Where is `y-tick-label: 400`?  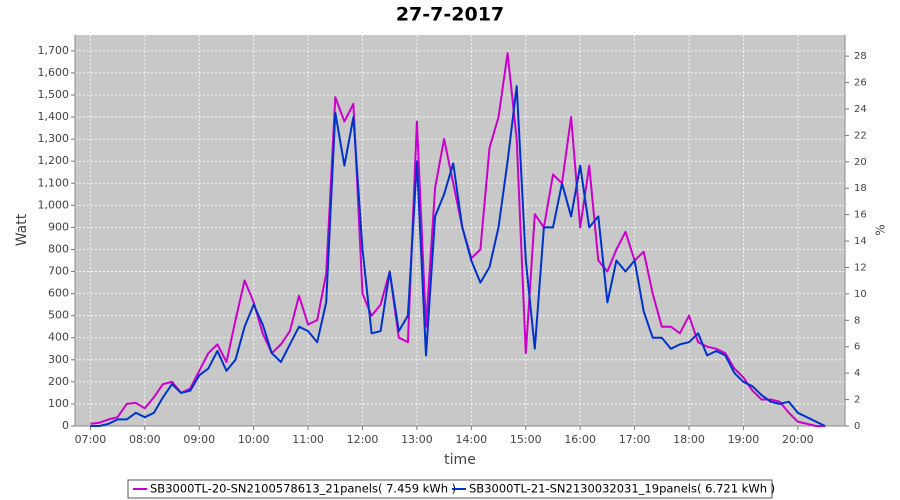
y-tick-label: 400 is located at coordinates (58, 337).